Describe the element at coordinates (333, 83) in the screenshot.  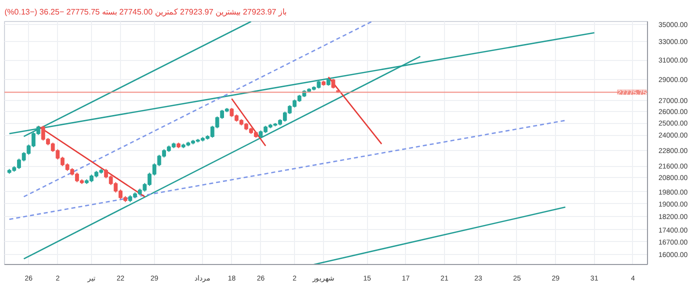
I see `candlestick` at that location.